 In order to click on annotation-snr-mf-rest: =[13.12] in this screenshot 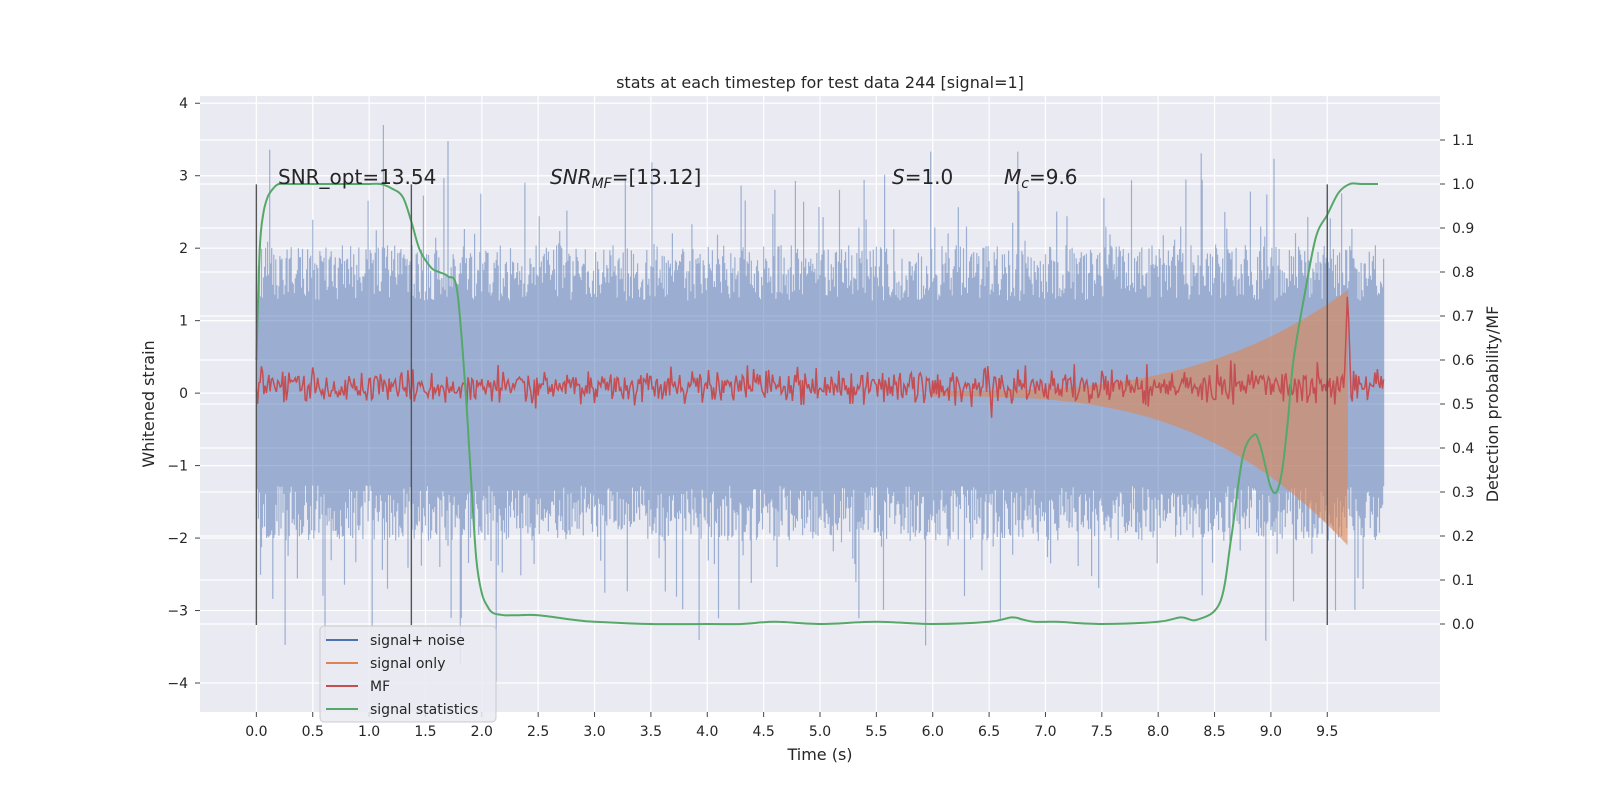, I will do `click(657, 177)`.